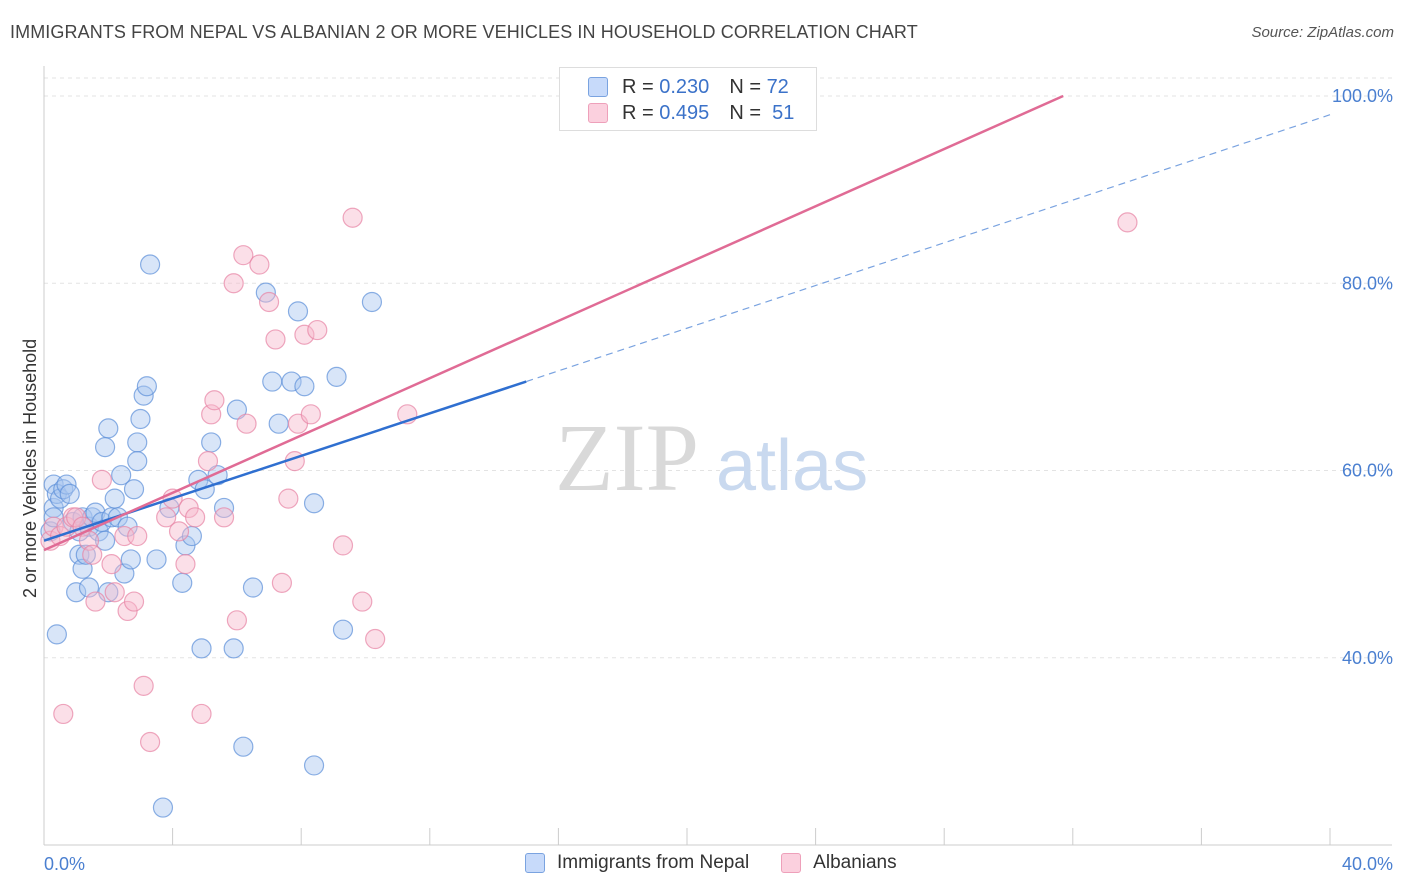 The width and height of the screenshot is (1406, 892). Describe the element at coordinates (791, 863) in the screenshot. I see `bottom-swatch-albanians` at that location.